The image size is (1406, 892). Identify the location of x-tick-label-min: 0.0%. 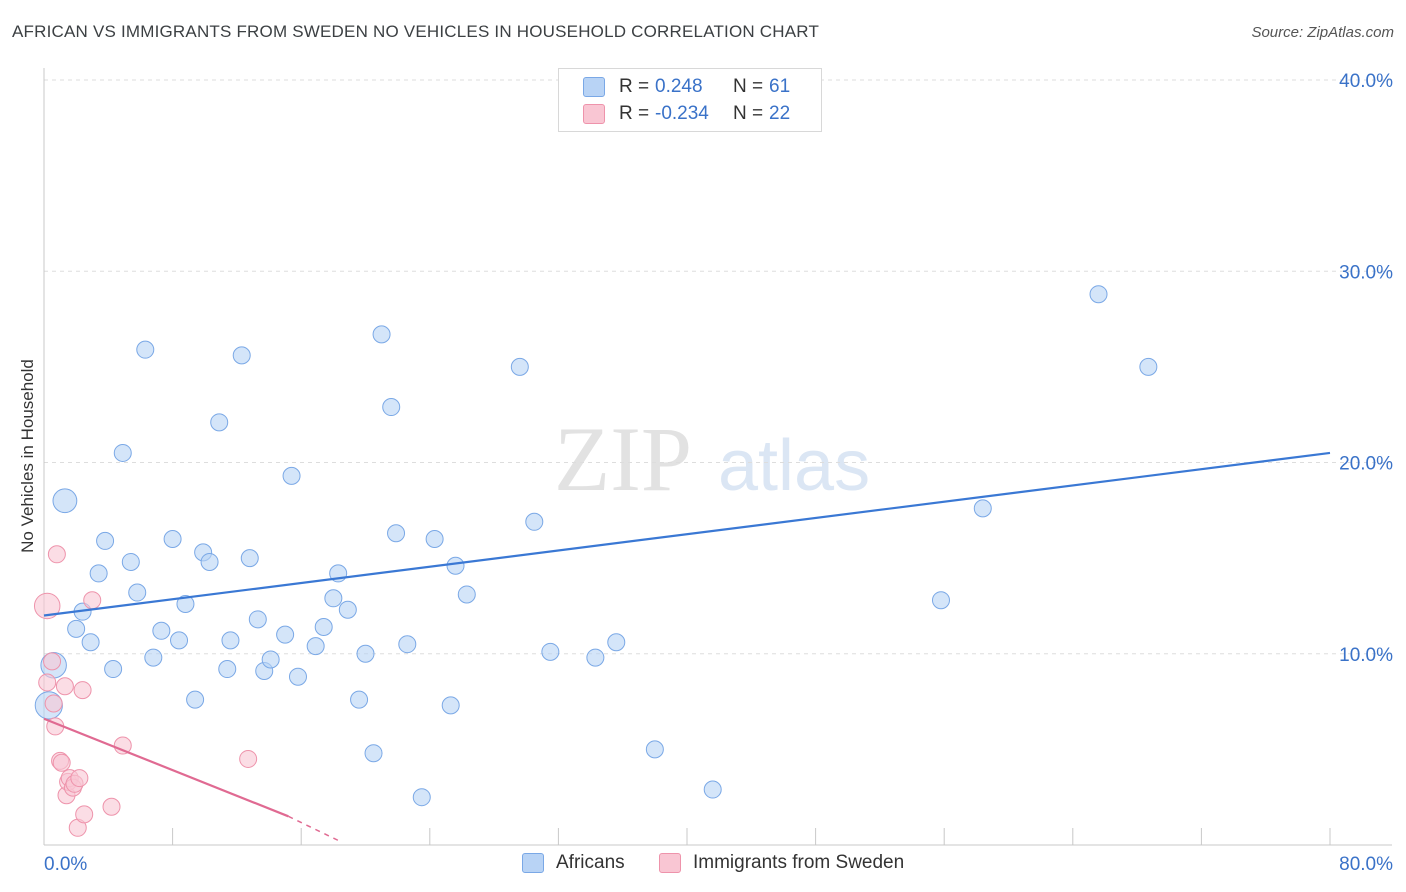
(65, 864).